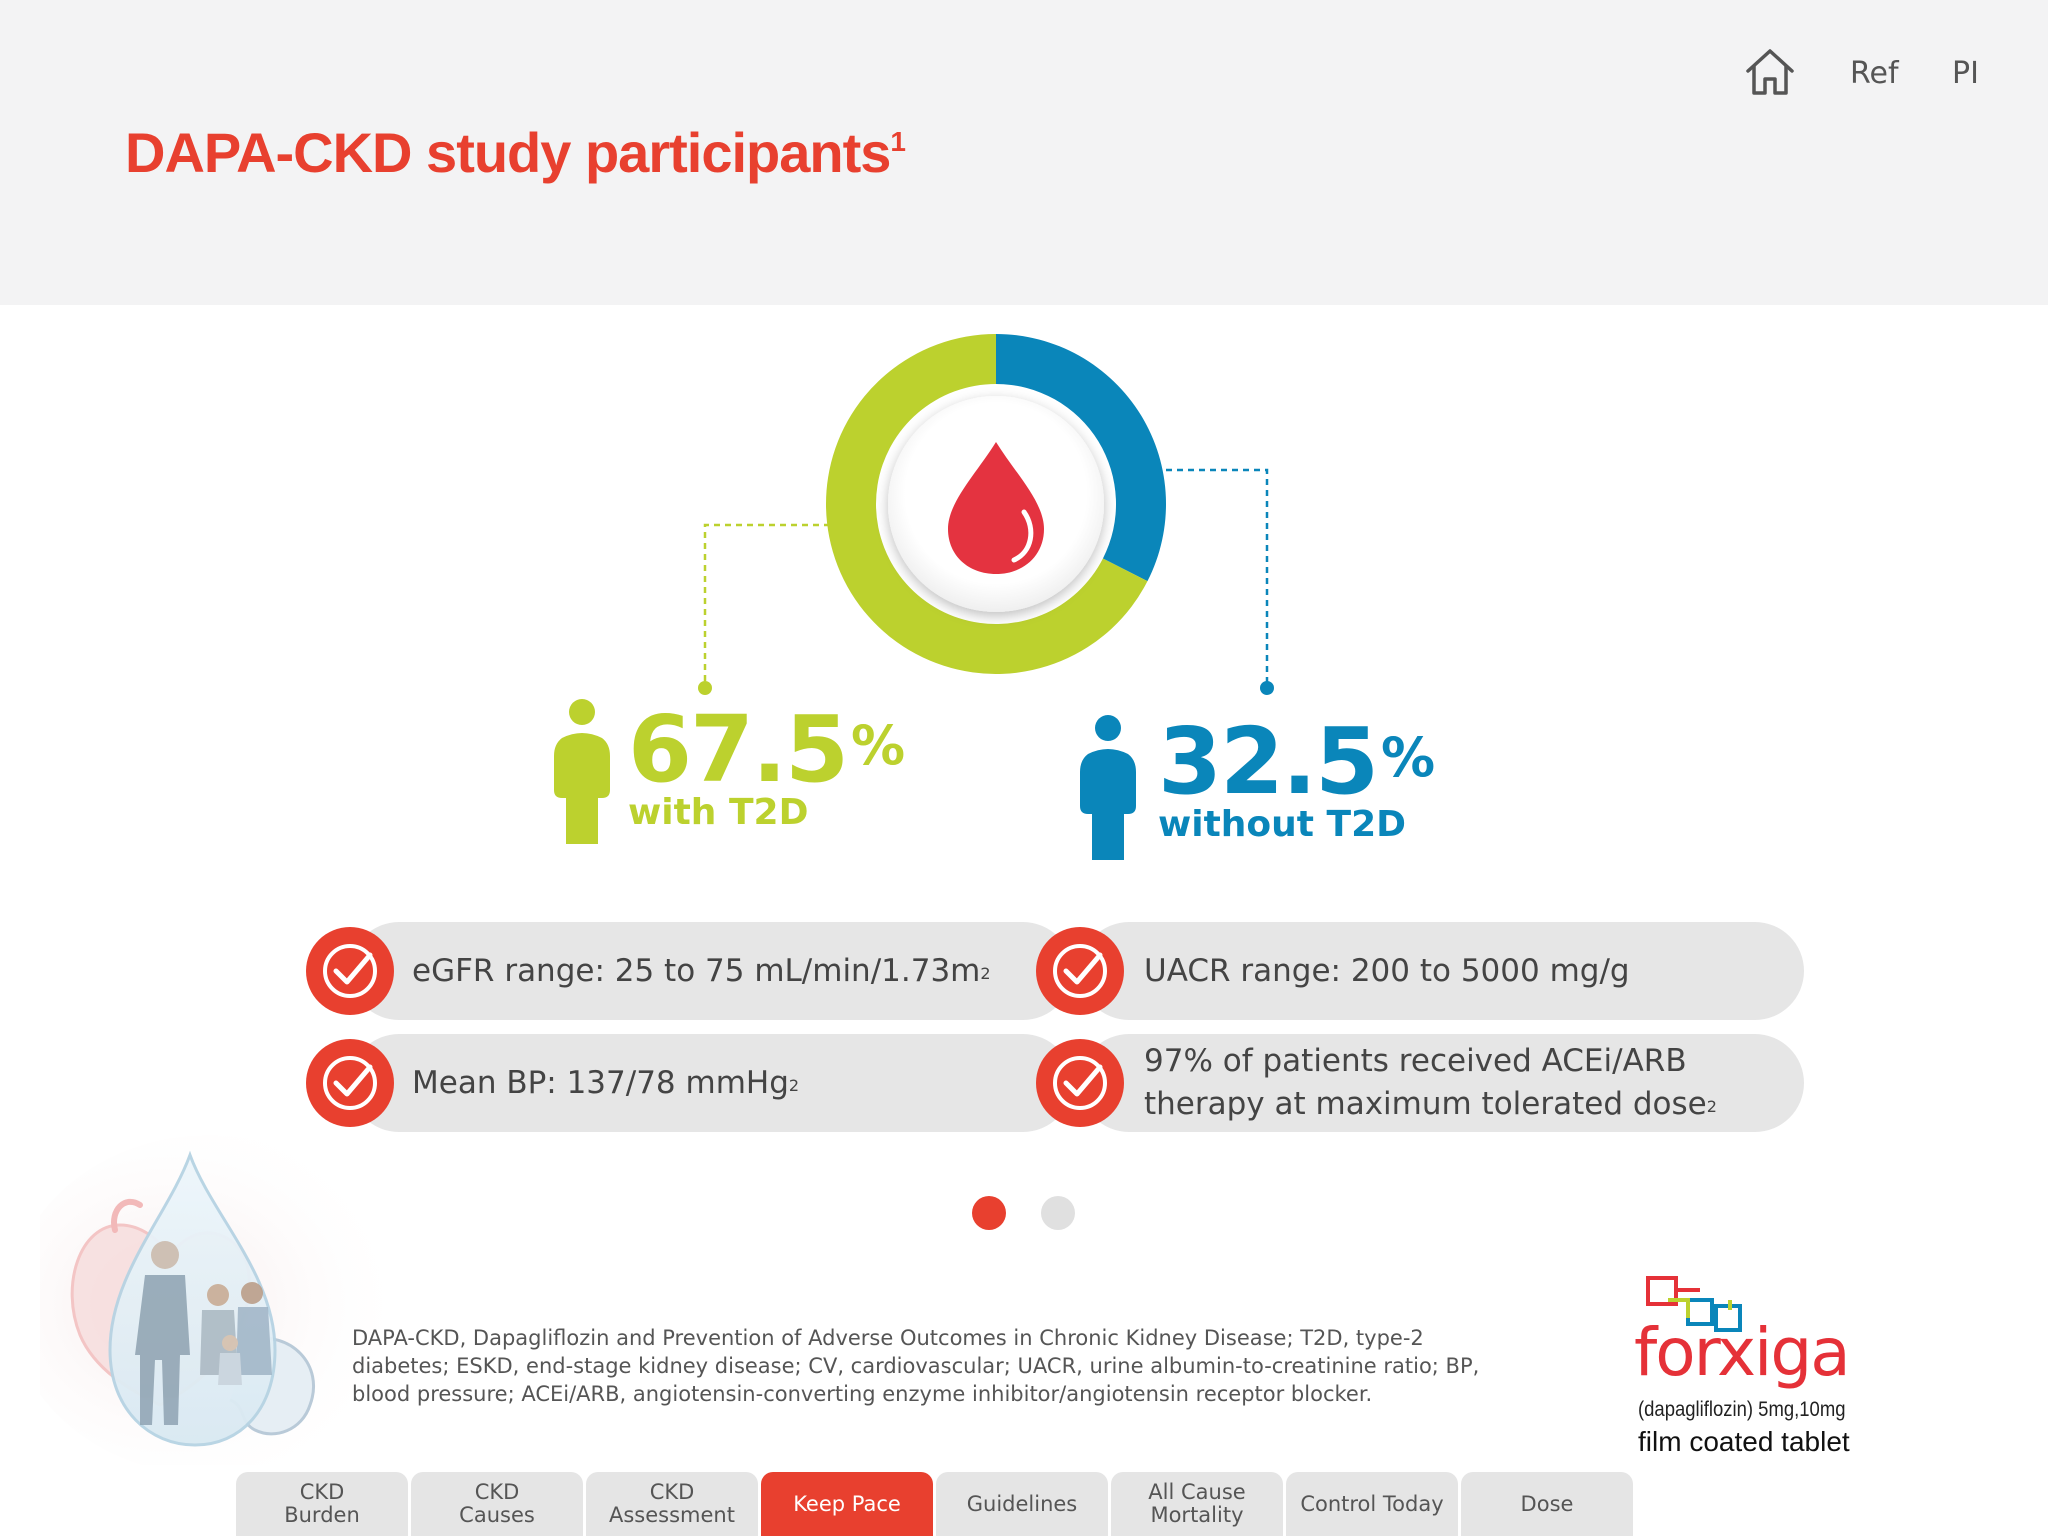 The width and height of the screenshot is (2048, 1536). I want to click on criteria-bp: Mean BP: 137/78 mmHg2, so click(711, 1083).